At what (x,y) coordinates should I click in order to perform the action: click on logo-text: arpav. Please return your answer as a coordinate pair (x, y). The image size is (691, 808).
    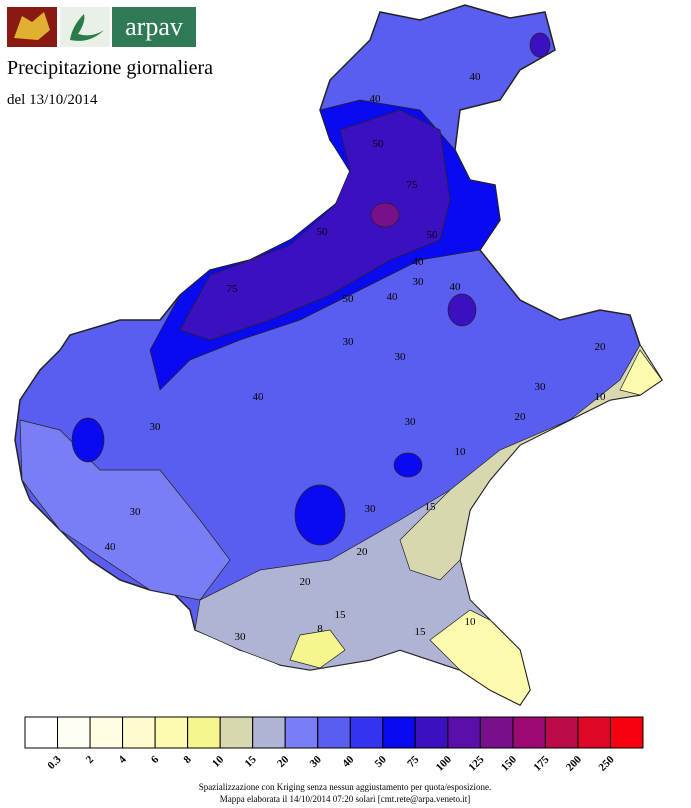
    Looking at the image, I should click on (154, 26).